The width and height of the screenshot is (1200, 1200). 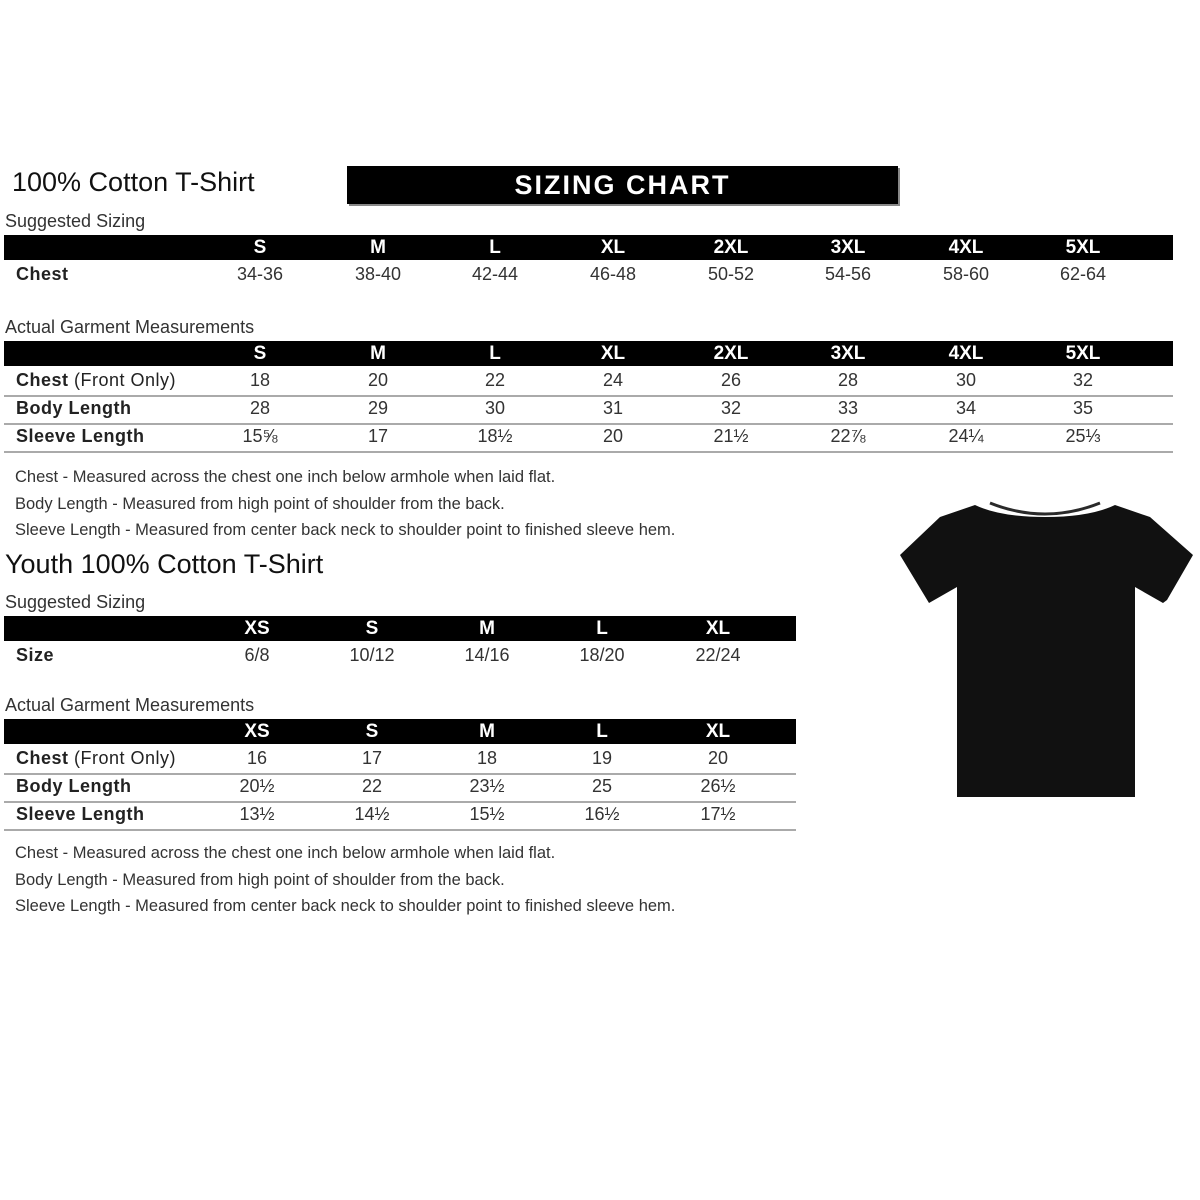 What do you see at coordinates (1083, 408) in the screenshot?
I see `cell-value: 35` at bounding box center [1083, 408].